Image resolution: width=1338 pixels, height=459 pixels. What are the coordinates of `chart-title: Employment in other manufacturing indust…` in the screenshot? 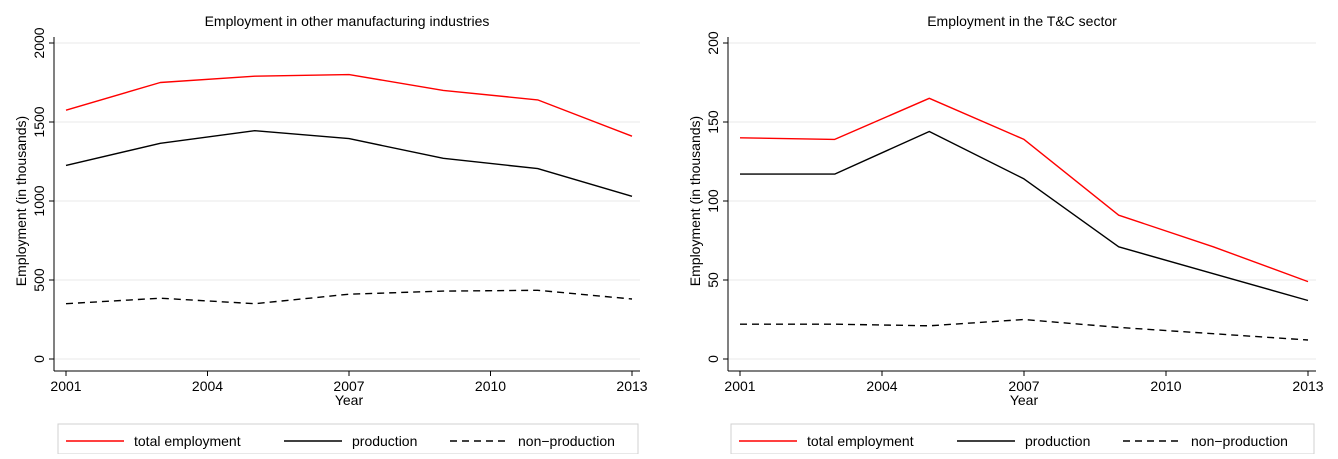 It's located at (347, 21).